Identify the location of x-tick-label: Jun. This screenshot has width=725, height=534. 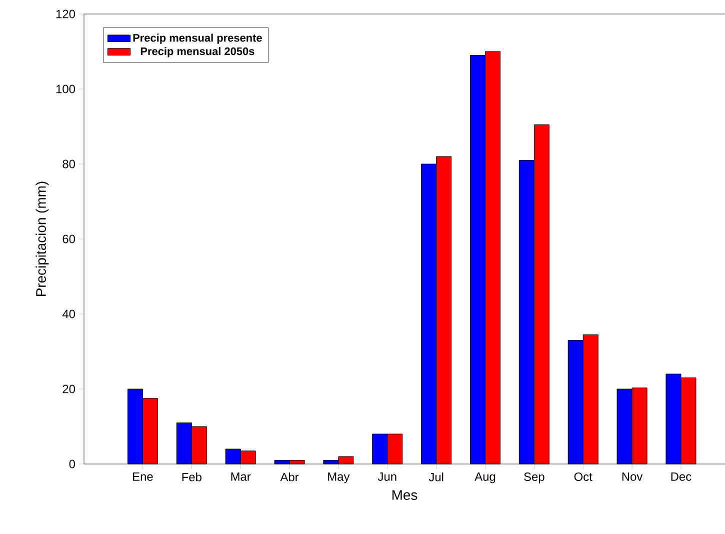
(387, 476).